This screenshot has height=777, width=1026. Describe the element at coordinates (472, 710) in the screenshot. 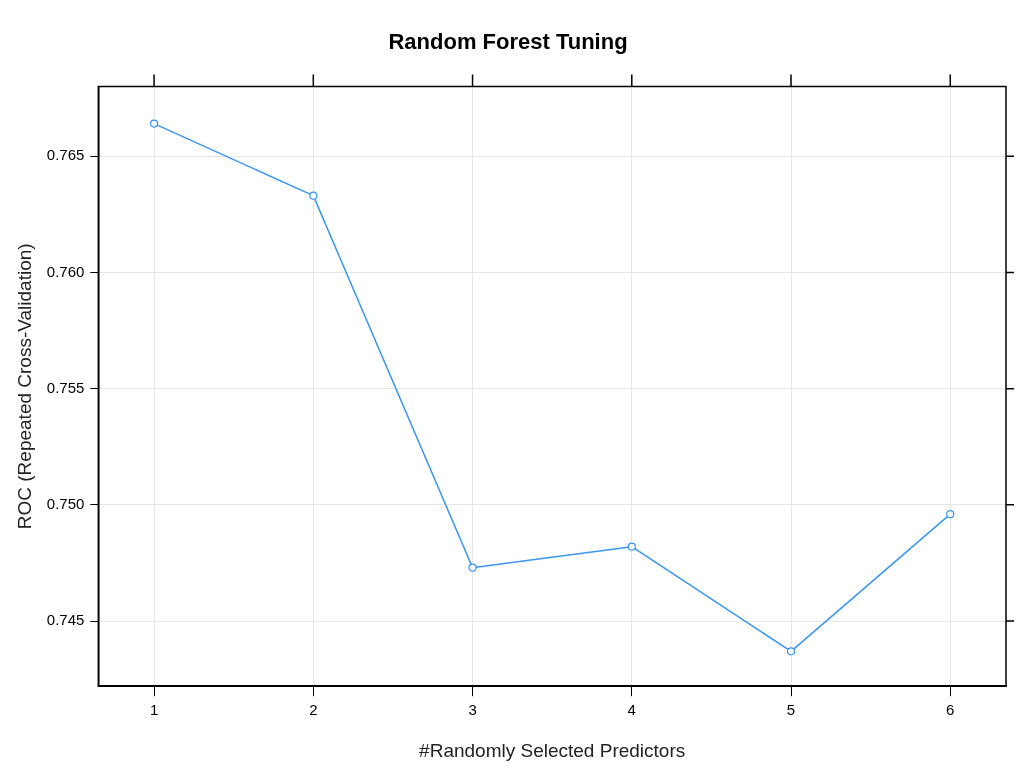

I see `x-tick-label: 3` at that location.